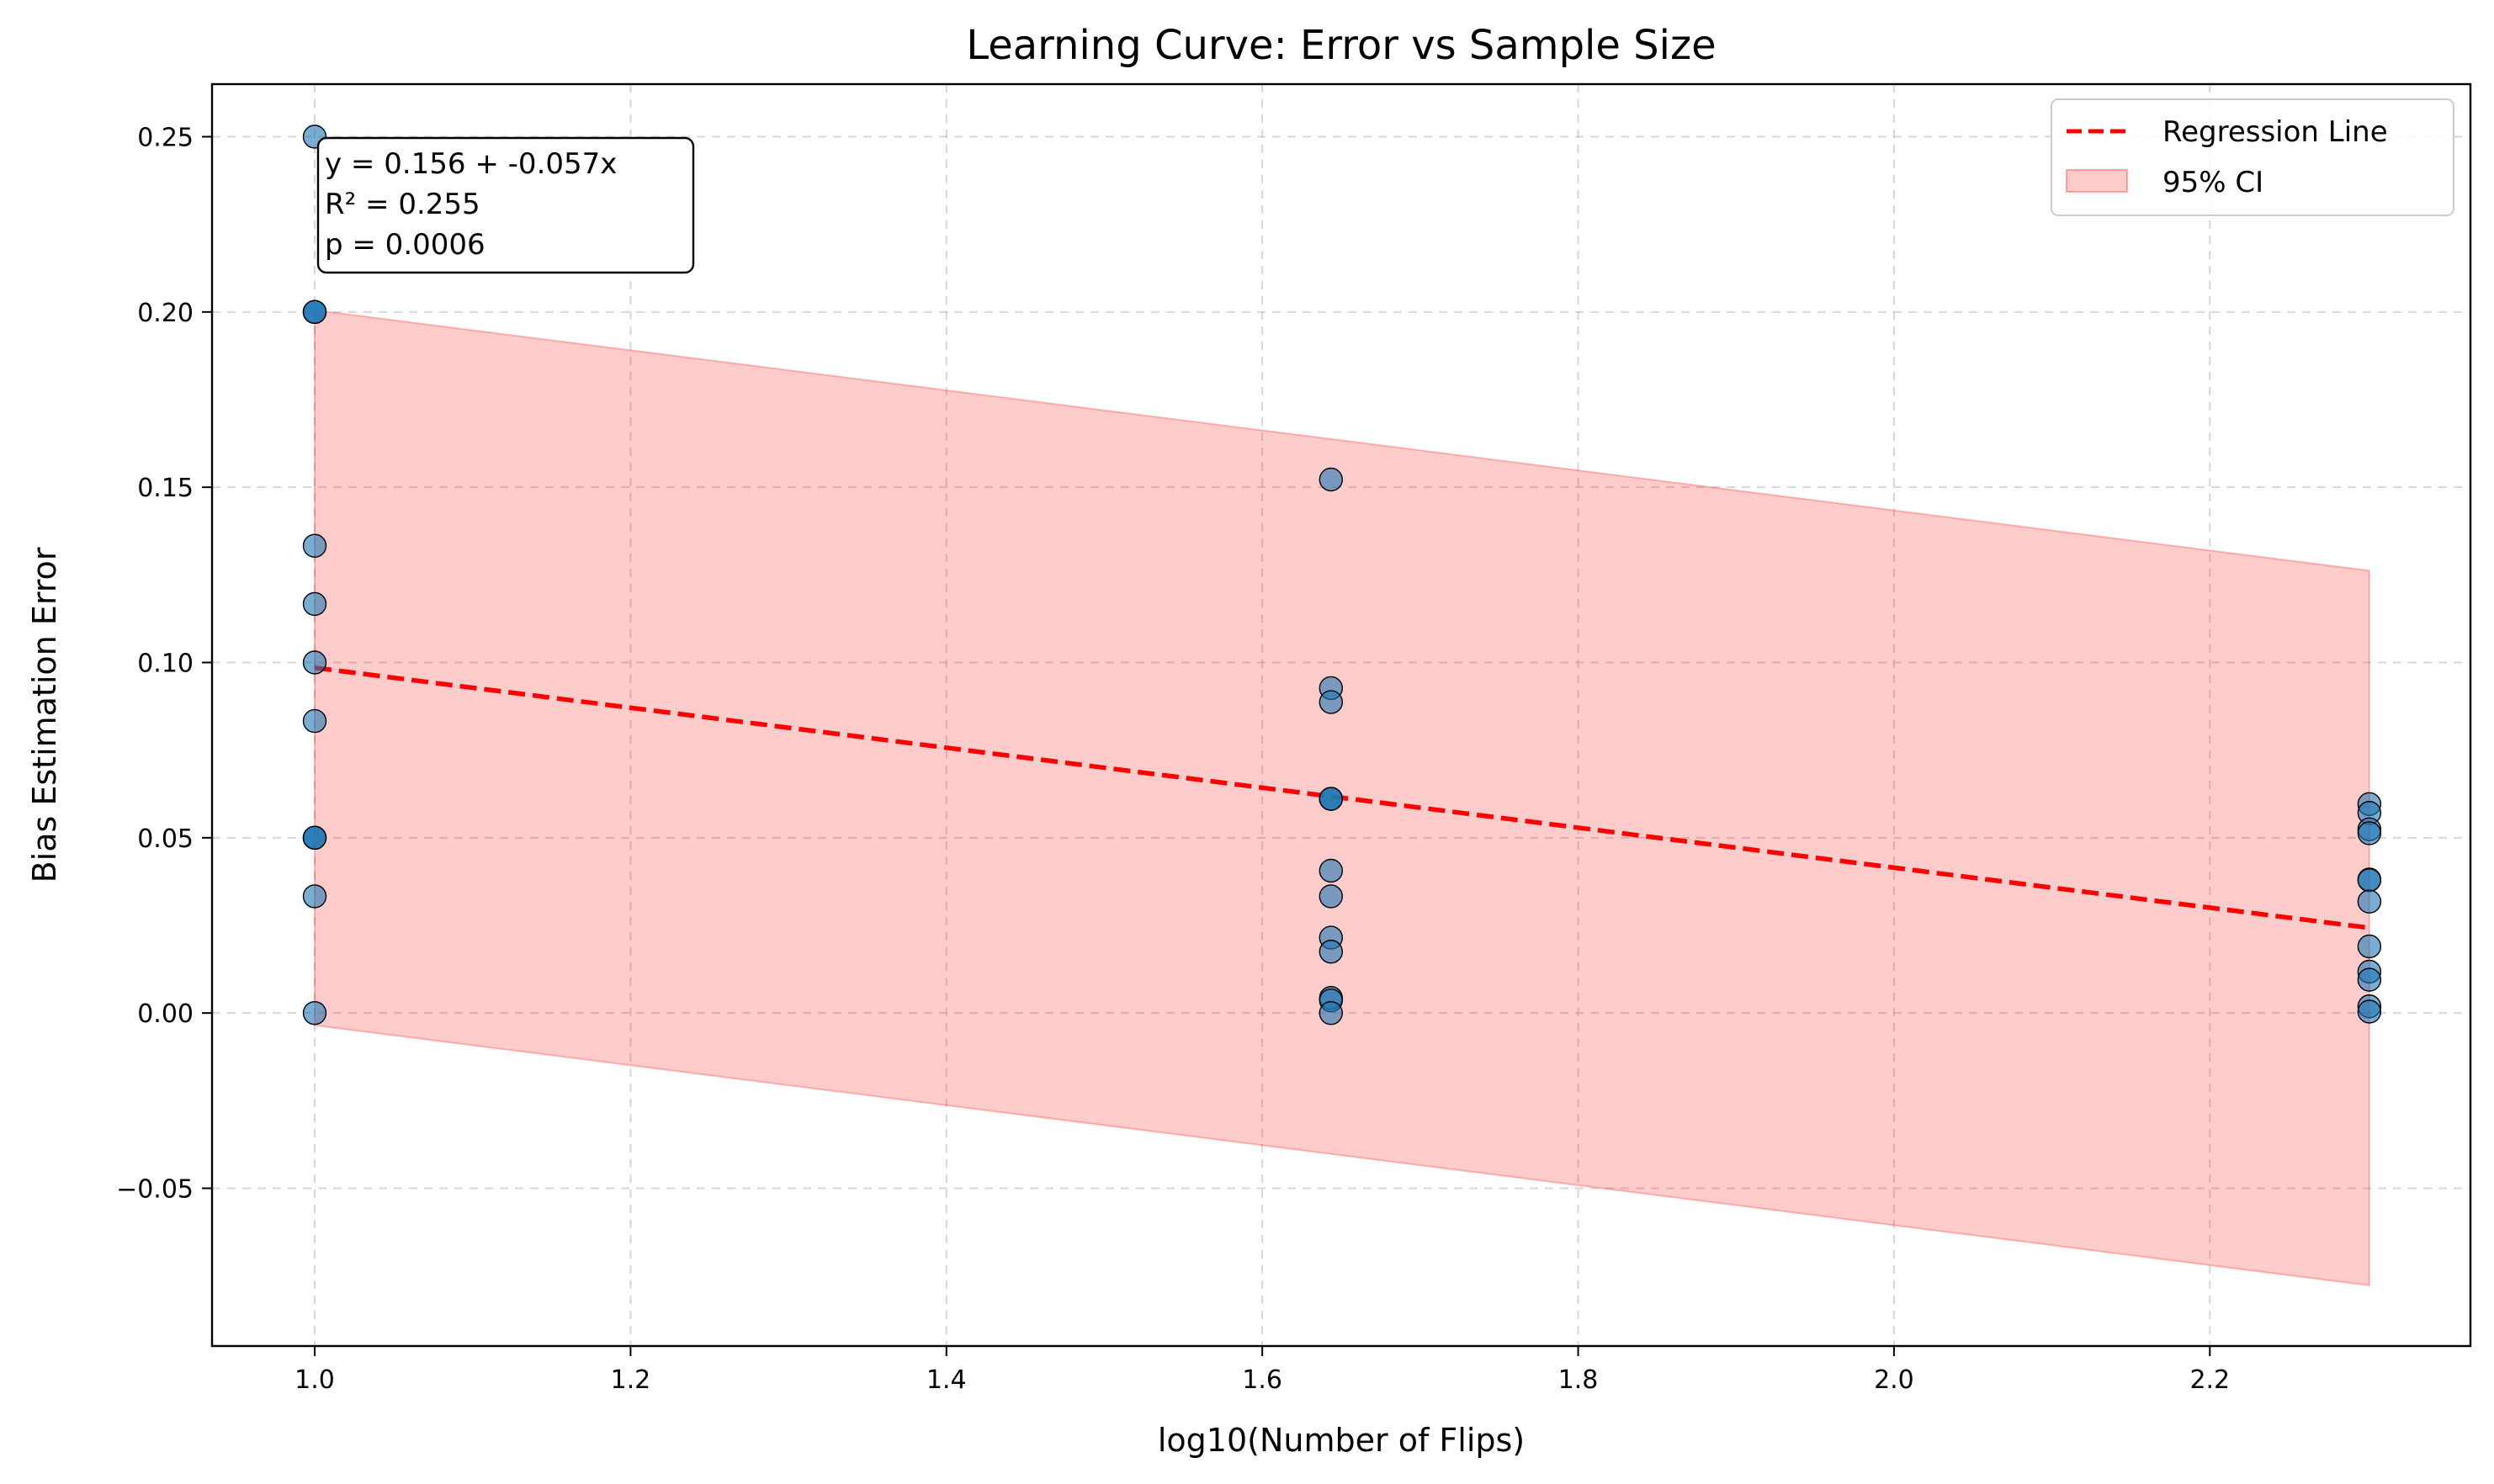 Image resolution: width=2494 pixels, height=1484 pixels. What do you see at coordinates (166, 1014) in the screenshot?
I see `y-tick-label: 0.00` at bounding box center [166, 1014].